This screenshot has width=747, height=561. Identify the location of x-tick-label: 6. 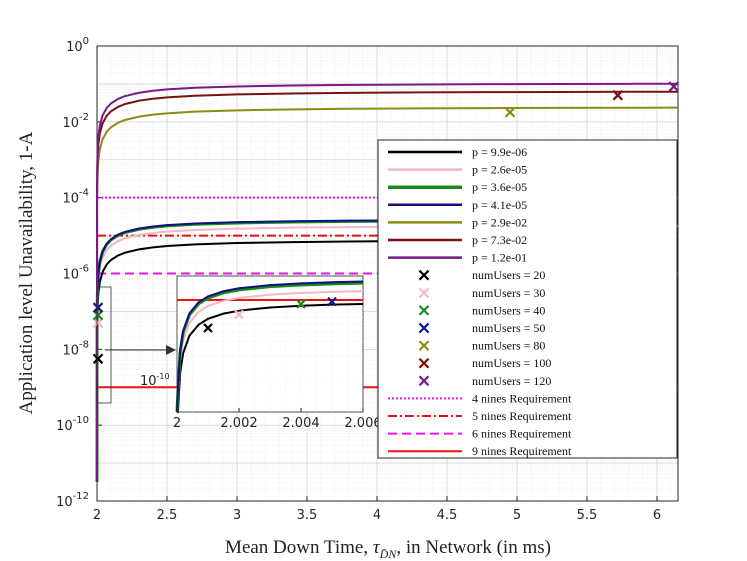
(657, 515).